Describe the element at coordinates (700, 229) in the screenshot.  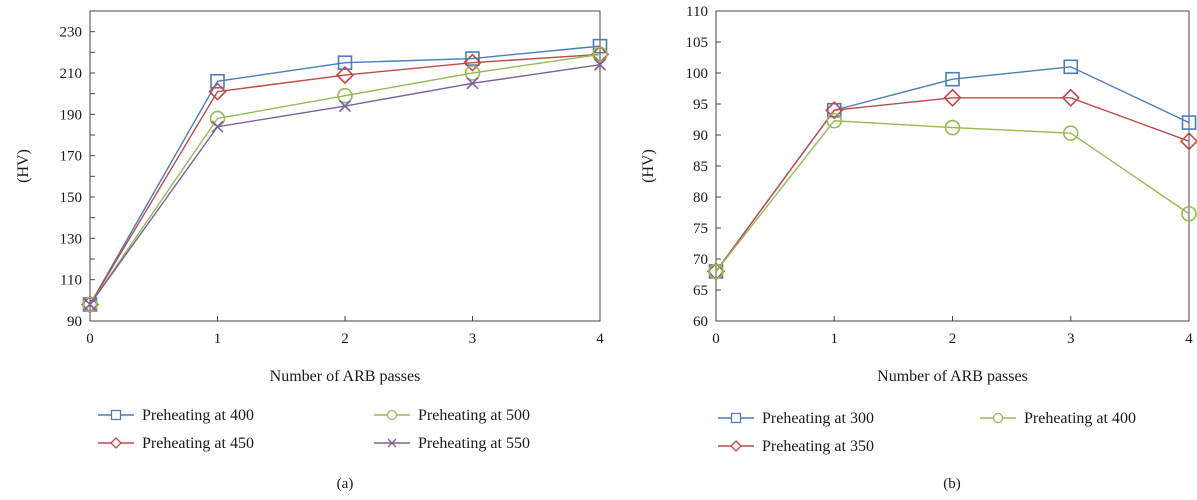
I see `y-tick-label: 75` at that location.